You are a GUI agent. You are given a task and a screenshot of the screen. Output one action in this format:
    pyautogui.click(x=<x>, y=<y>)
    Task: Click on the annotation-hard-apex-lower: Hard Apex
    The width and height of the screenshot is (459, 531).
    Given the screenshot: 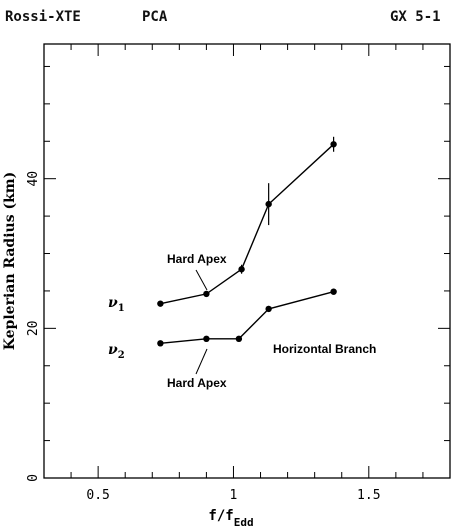 What is the action you would take?
    pyautogui.click(x=197, y=383)
    